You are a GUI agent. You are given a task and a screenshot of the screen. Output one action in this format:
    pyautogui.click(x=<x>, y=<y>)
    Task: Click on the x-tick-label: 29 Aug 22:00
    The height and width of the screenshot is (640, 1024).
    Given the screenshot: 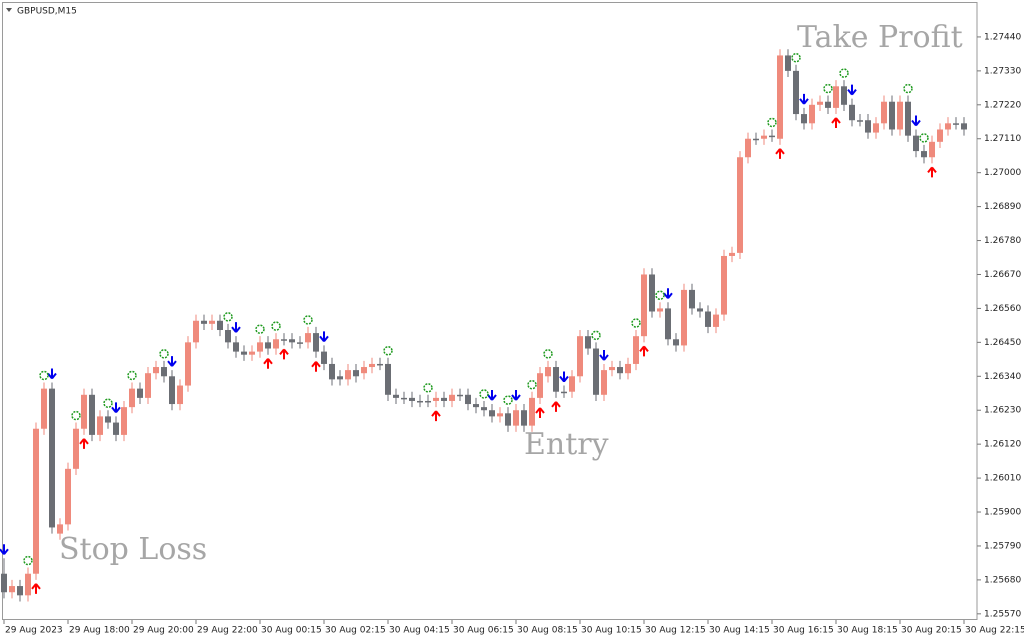 What is the action you would take?
    pyautogui.click(x=227, y=631)
    